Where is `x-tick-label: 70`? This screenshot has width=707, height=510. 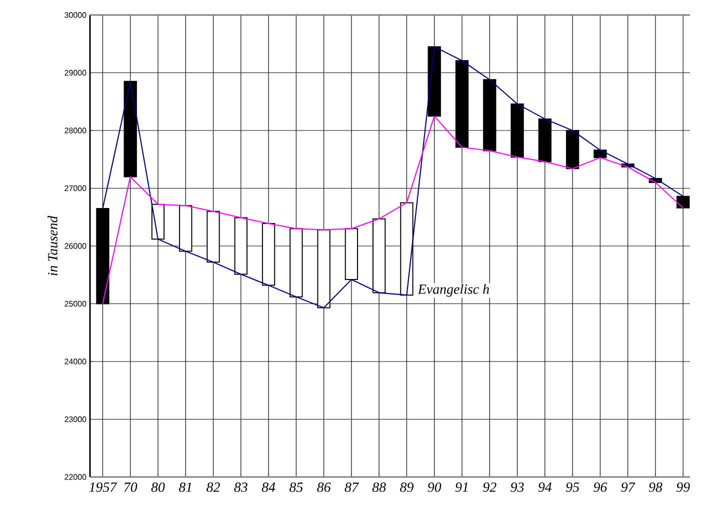
x-tick-label: 70 is located at coordinates (131, 487).